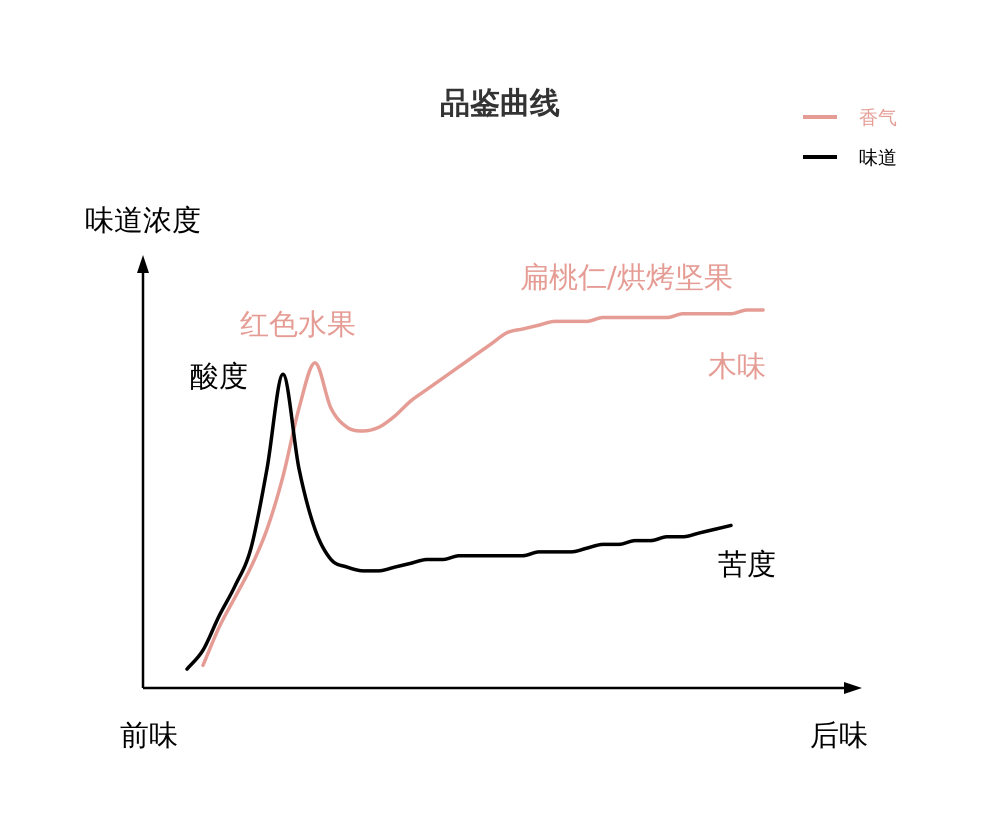  What do you see at coordinates (839, 735) in the screenshot?
I see `annotation: 后味` at bounding box center [839, 735].